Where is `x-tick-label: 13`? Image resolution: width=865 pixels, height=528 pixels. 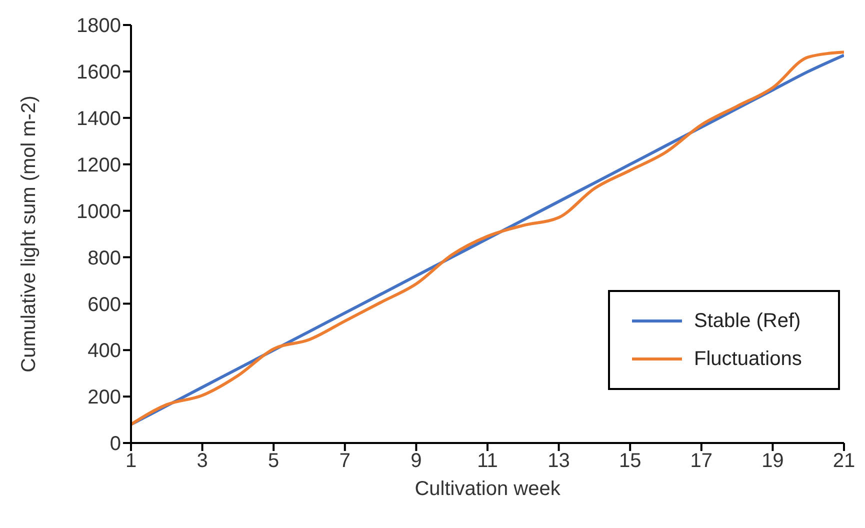
x-tick-label: 13 is located at coordinates (559, 461).